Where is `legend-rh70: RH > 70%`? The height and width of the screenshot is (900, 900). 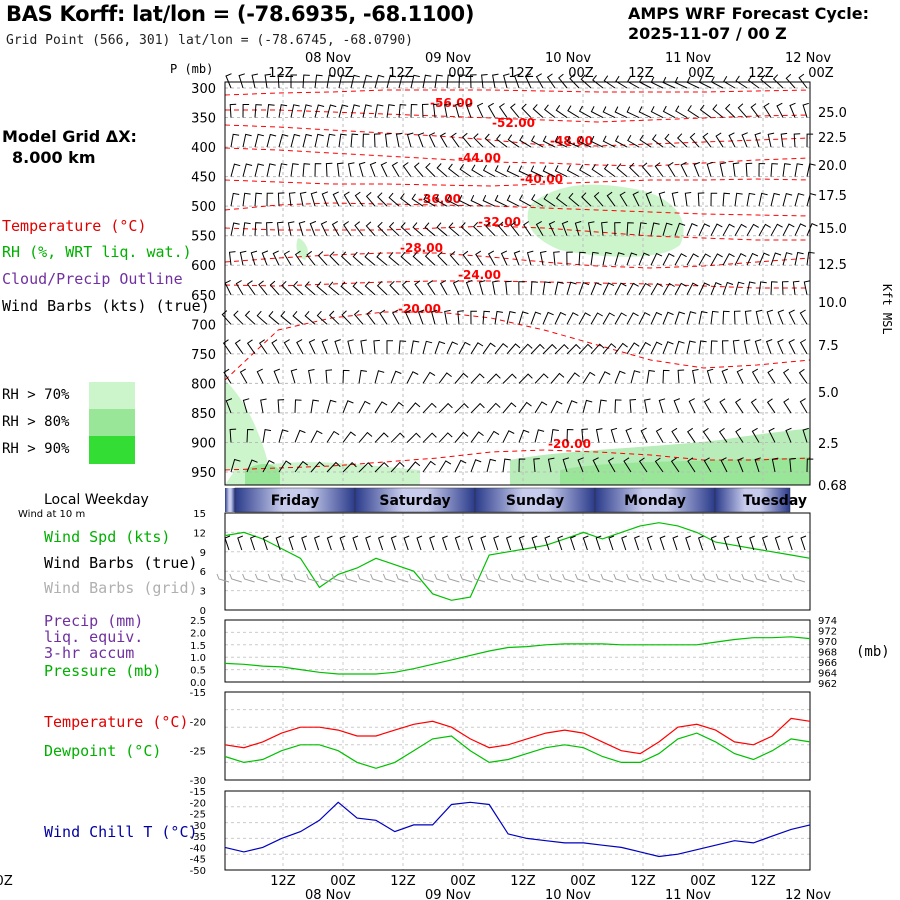 legend-rh70: RH > 70% is located at coordinates (36, 395).